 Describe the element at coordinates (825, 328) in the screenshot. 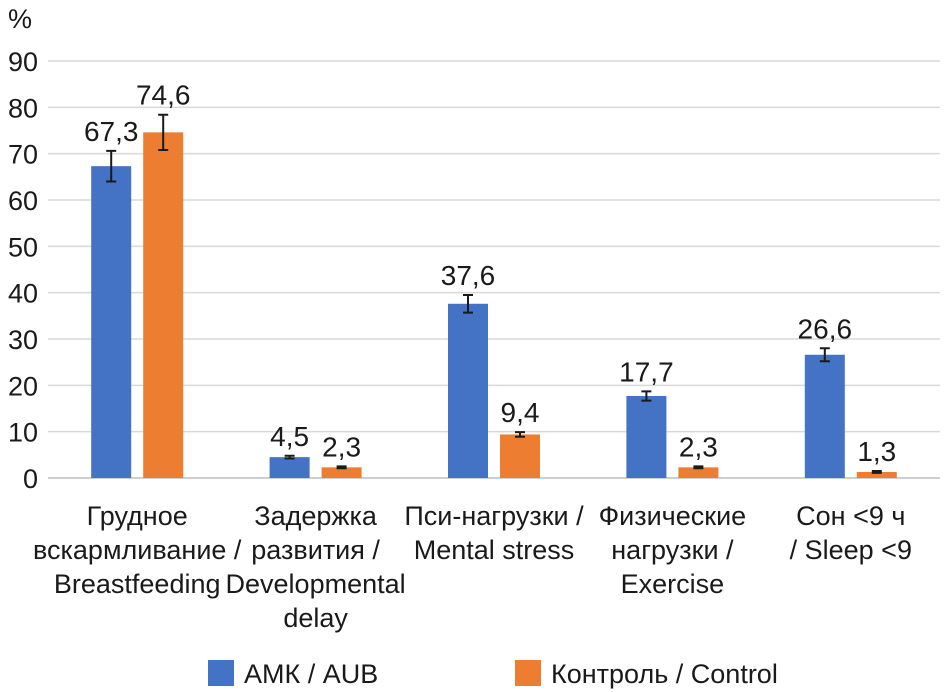

I see `data-label: 26,6` at that location.